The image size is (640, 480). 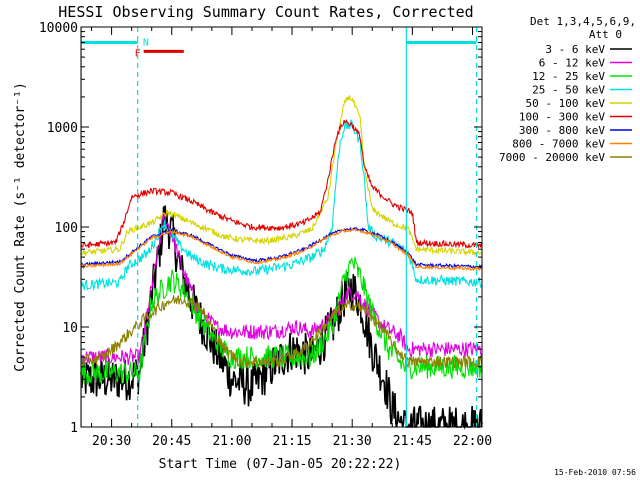 I want to click on legend-entry-label: 800 - 7000 keV, so click(x=558, y=144).